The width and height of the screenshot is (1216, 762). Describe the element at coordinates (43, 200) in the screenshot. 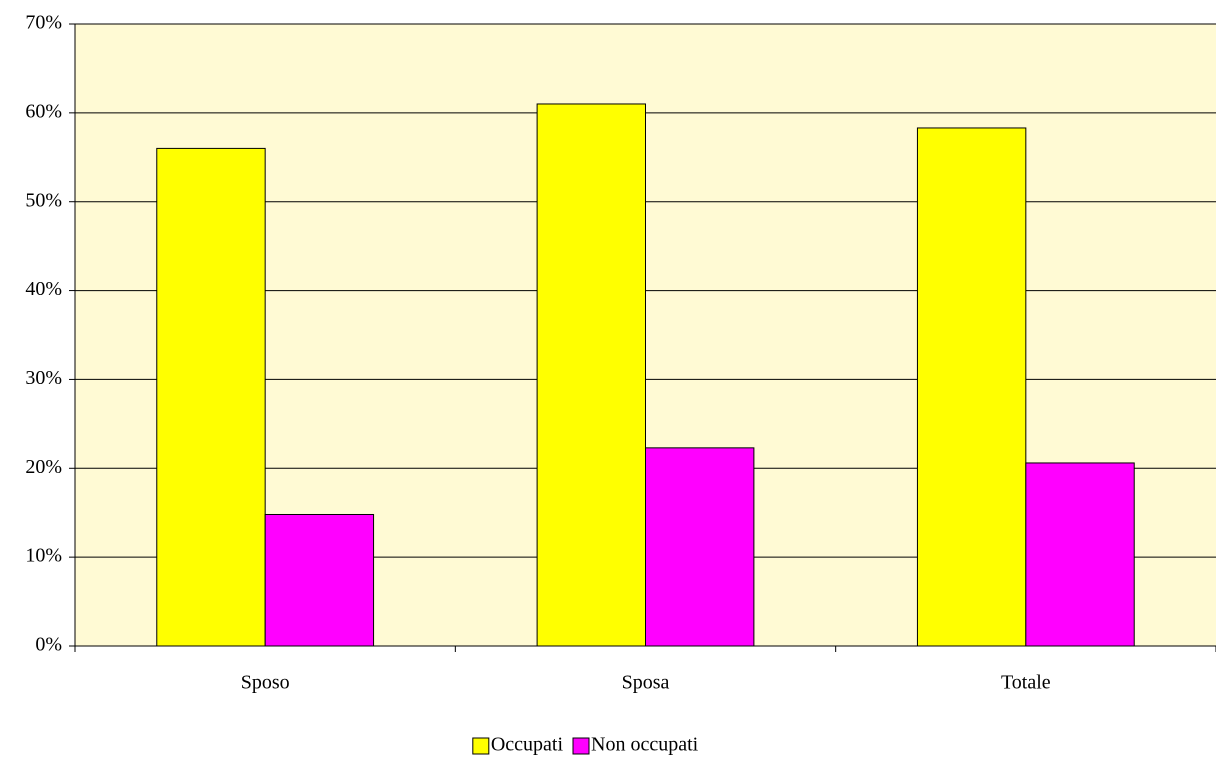

I see `y-tick-label: 50%` at that location.